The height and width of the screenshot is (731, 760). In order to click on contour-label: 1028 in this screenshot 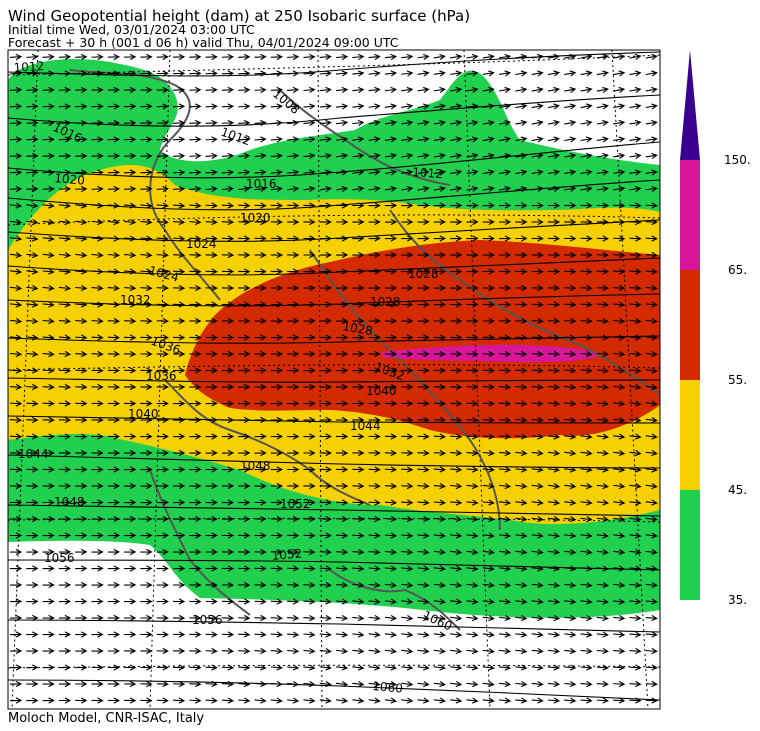, I will do `click(357, 328)`.